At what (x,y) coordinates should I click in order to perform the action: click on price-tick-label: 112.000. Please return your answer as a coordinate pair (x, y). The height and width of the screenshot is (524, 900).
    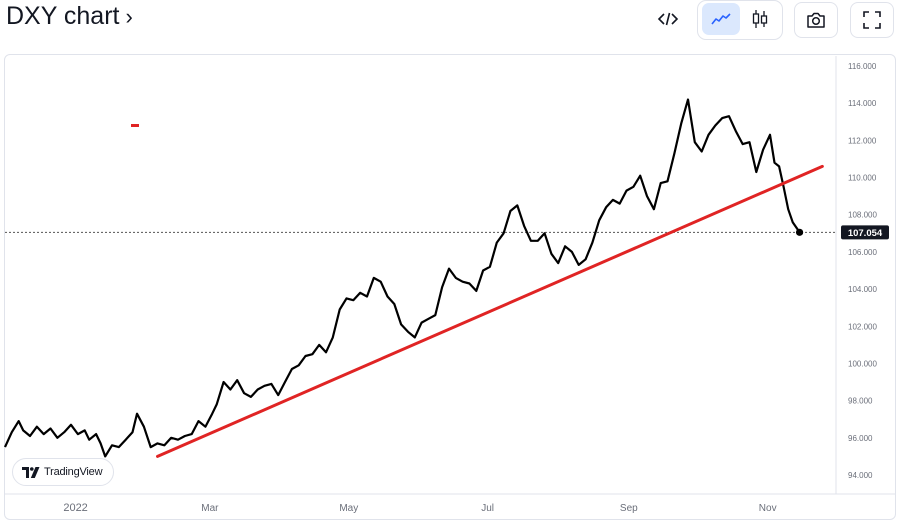
    Looking at the image, I should click on (862, 140).